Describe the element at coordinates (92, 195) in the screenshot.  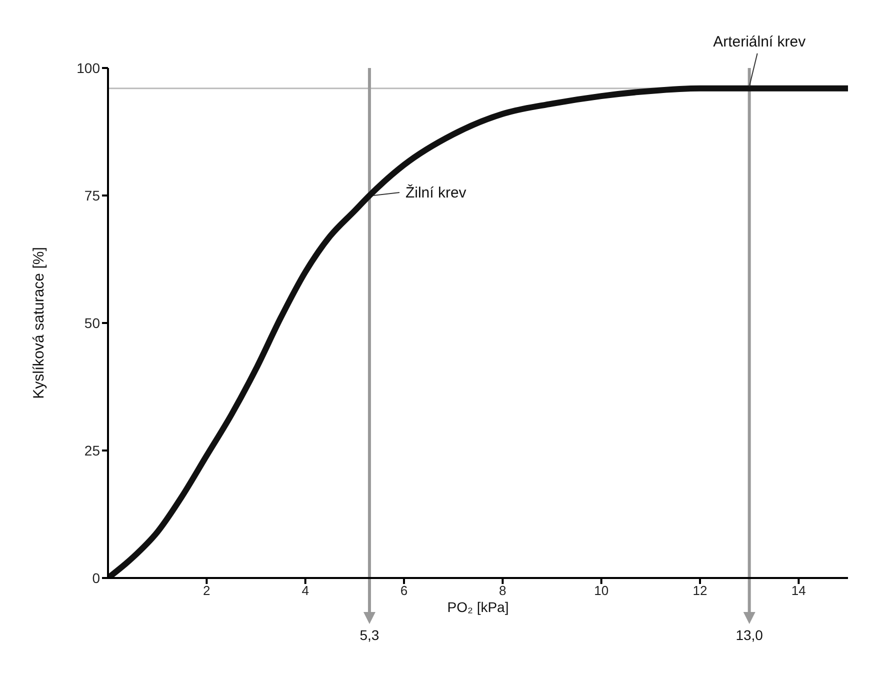
I see `y-tick-label: 75` at that location.